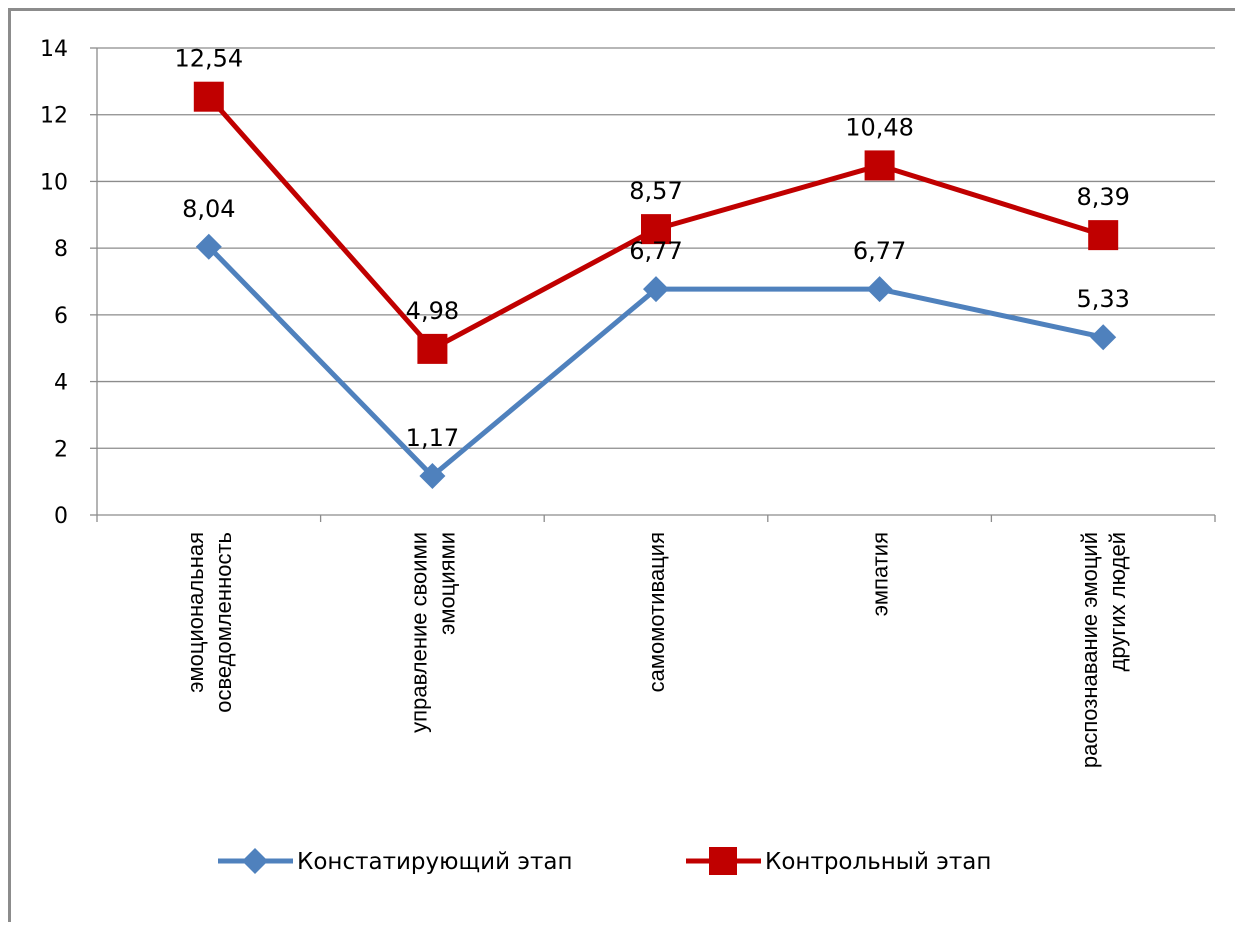 The height and width of the screenshot is (926, 1239). What do you see at coordinates (195, 612) in the screenshot?
I see `x-category-label: эмоциональная` at bounding box center [195, 612].